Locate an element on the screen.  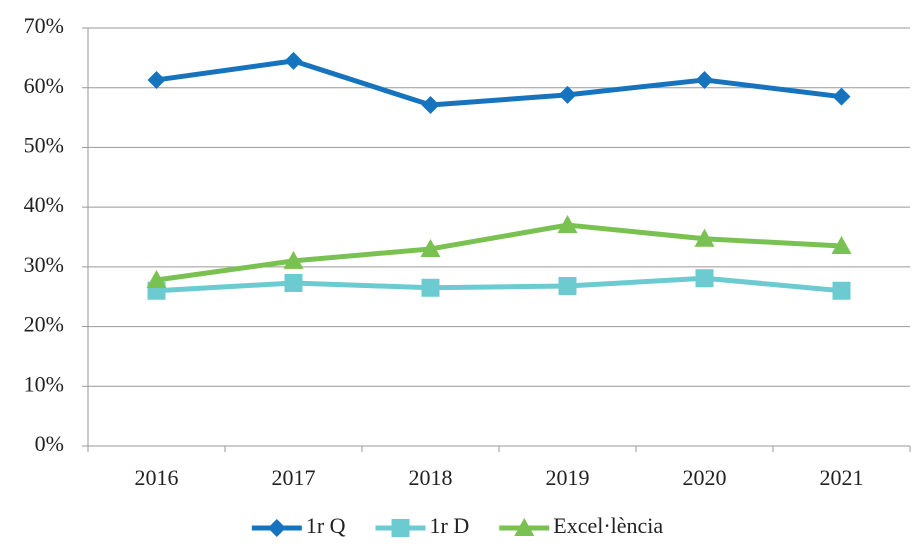
y-tick-label: 70% is located at coordinates (44, 25).